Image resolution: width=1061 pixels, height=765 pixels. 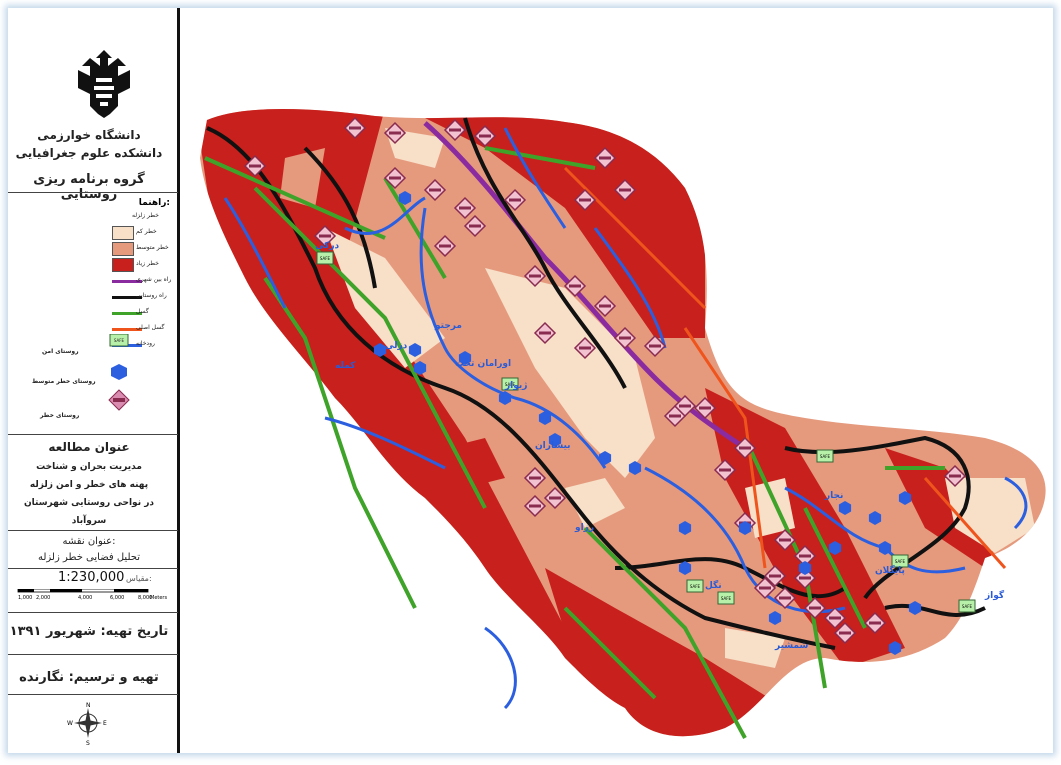 I want to click on scale-bar: 1,000 2,000 4,000 6,000 8,000 Meters, so click(x=92, y=595).